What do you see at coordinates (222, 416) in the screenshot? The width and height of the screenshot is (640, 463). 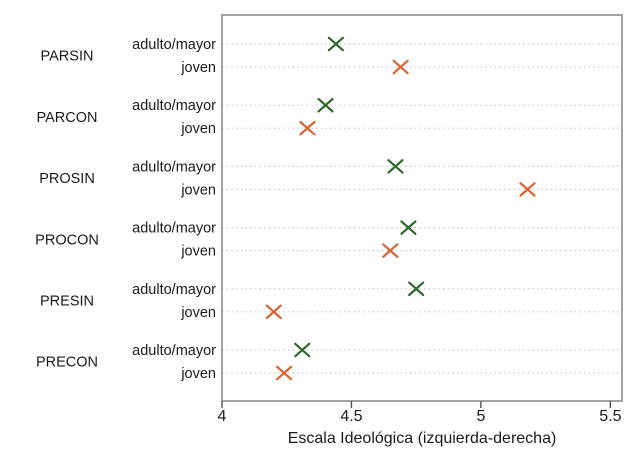 I see `x-tick-label: 4` at bounding box center [222, 416].